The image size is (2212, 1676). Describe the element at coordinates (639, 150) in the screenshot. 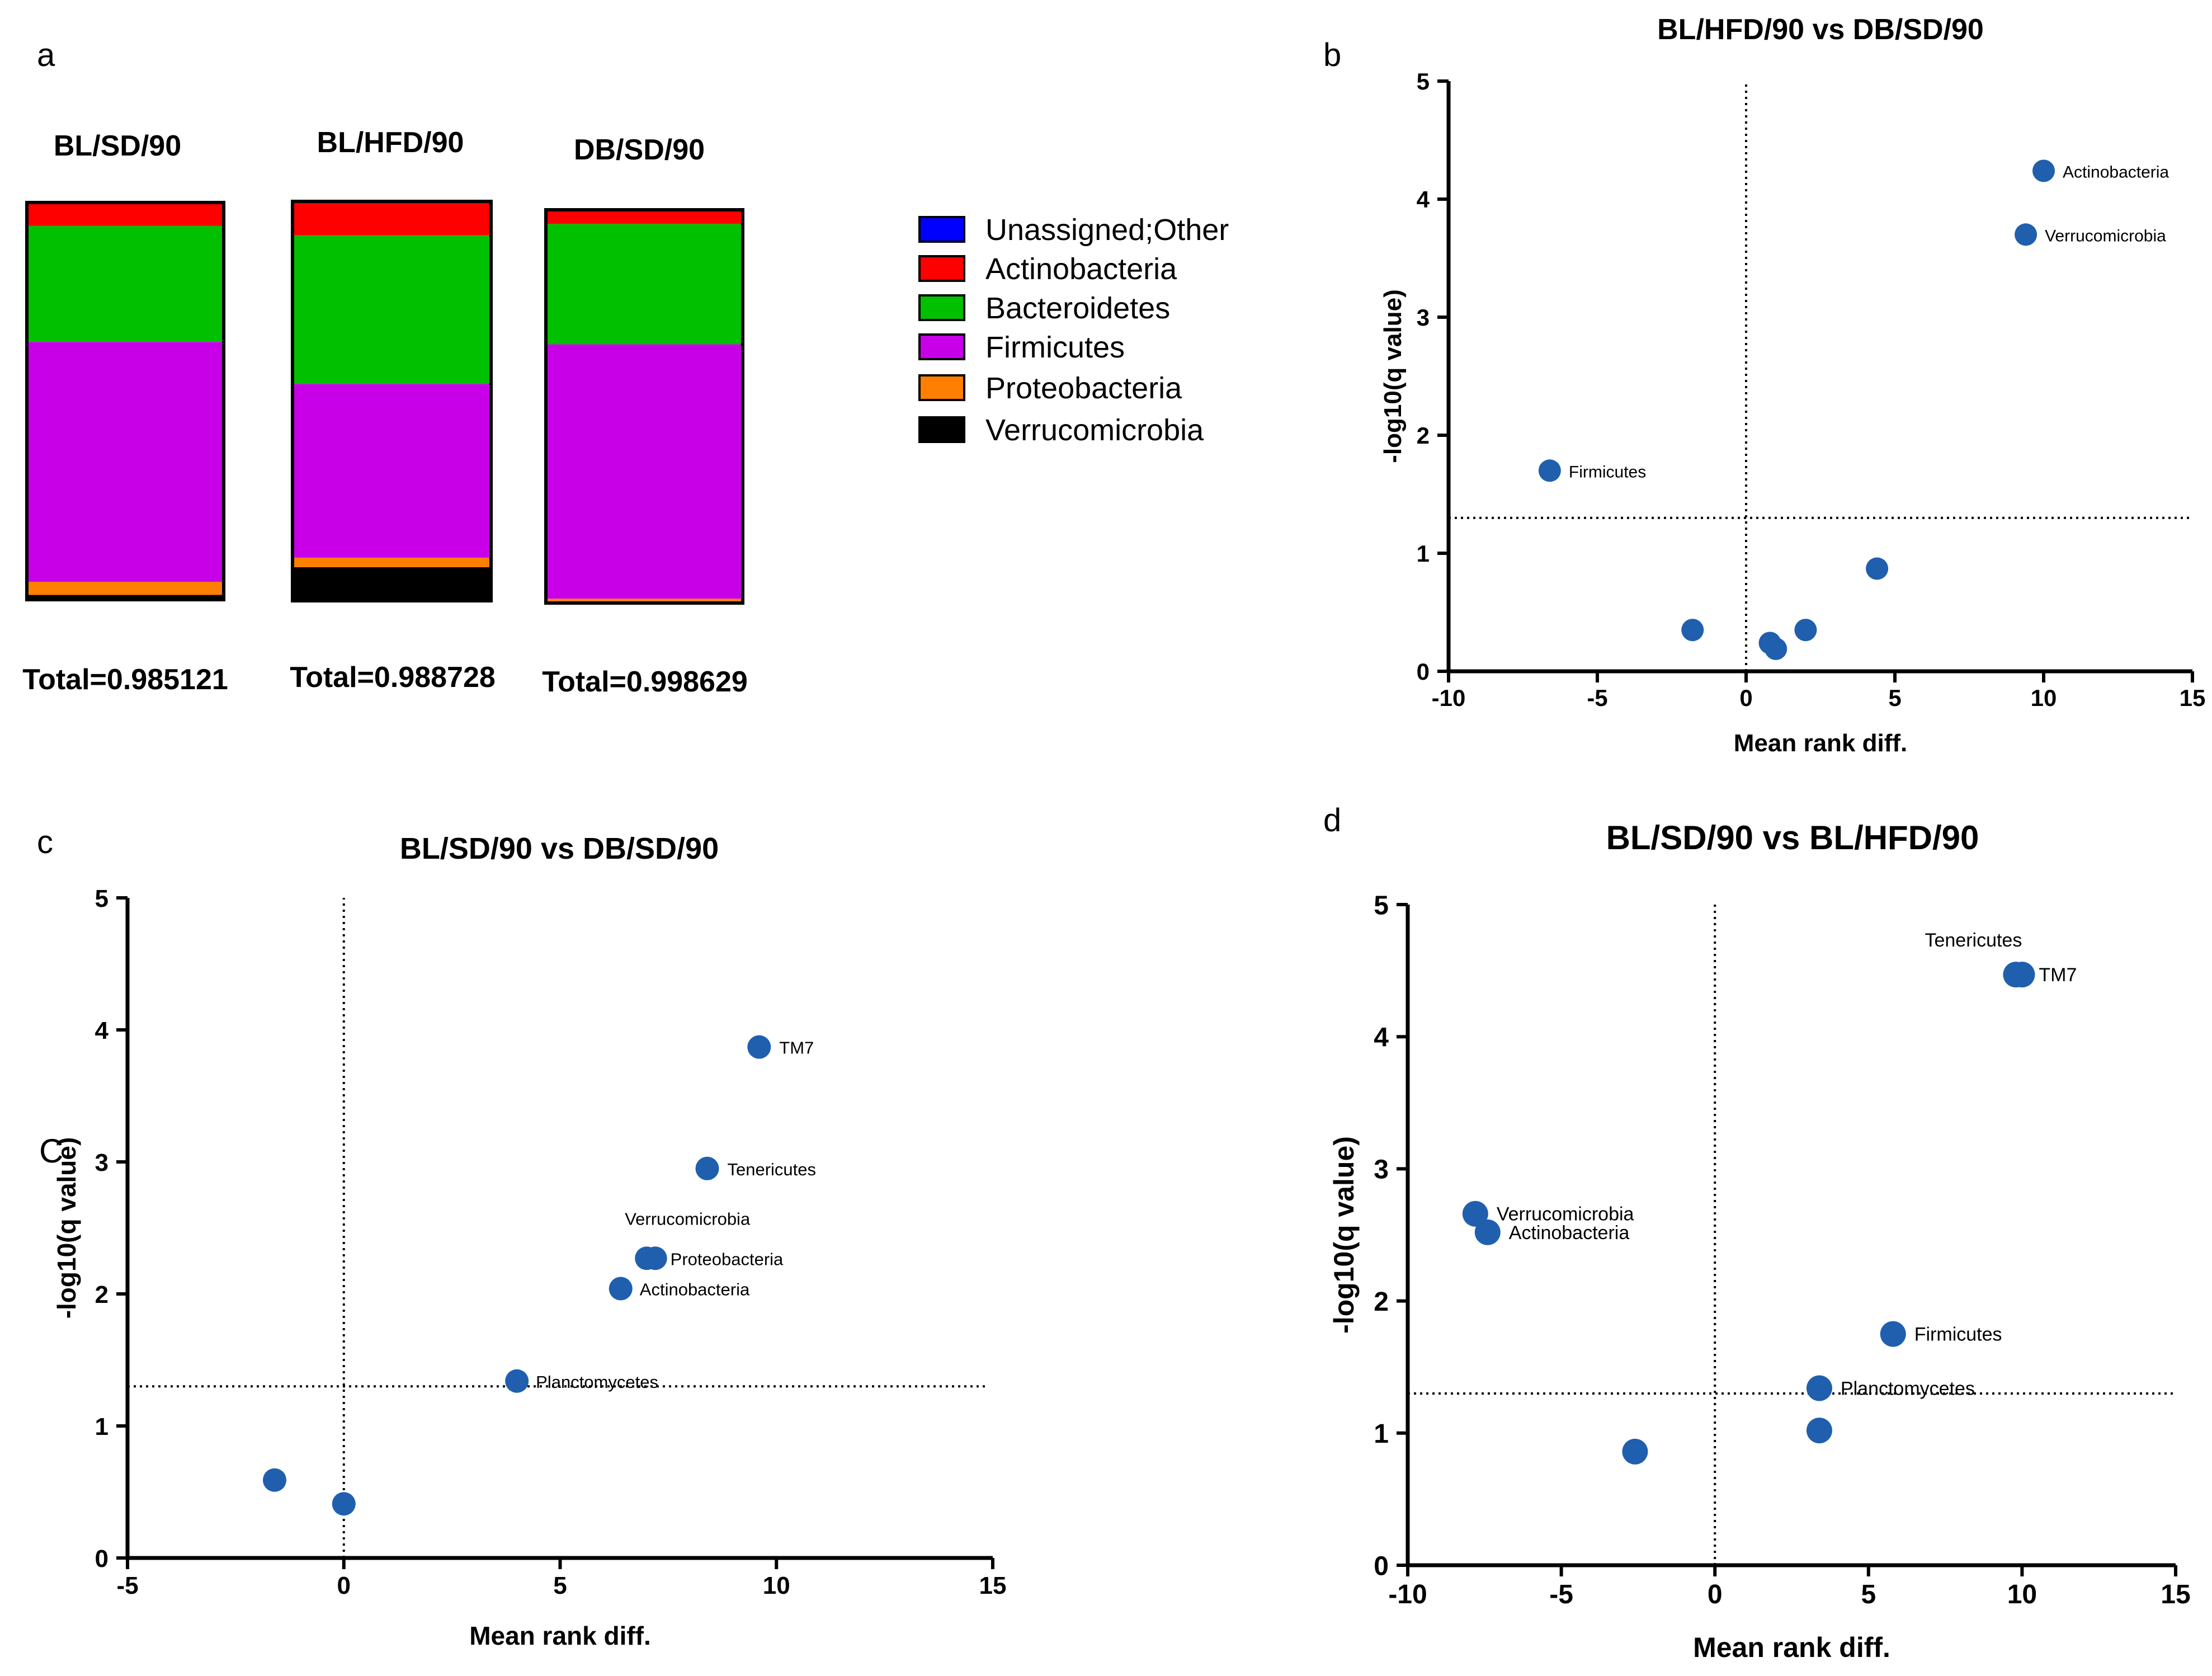

I see `bar-title-3: DB/SD/90` at that location.